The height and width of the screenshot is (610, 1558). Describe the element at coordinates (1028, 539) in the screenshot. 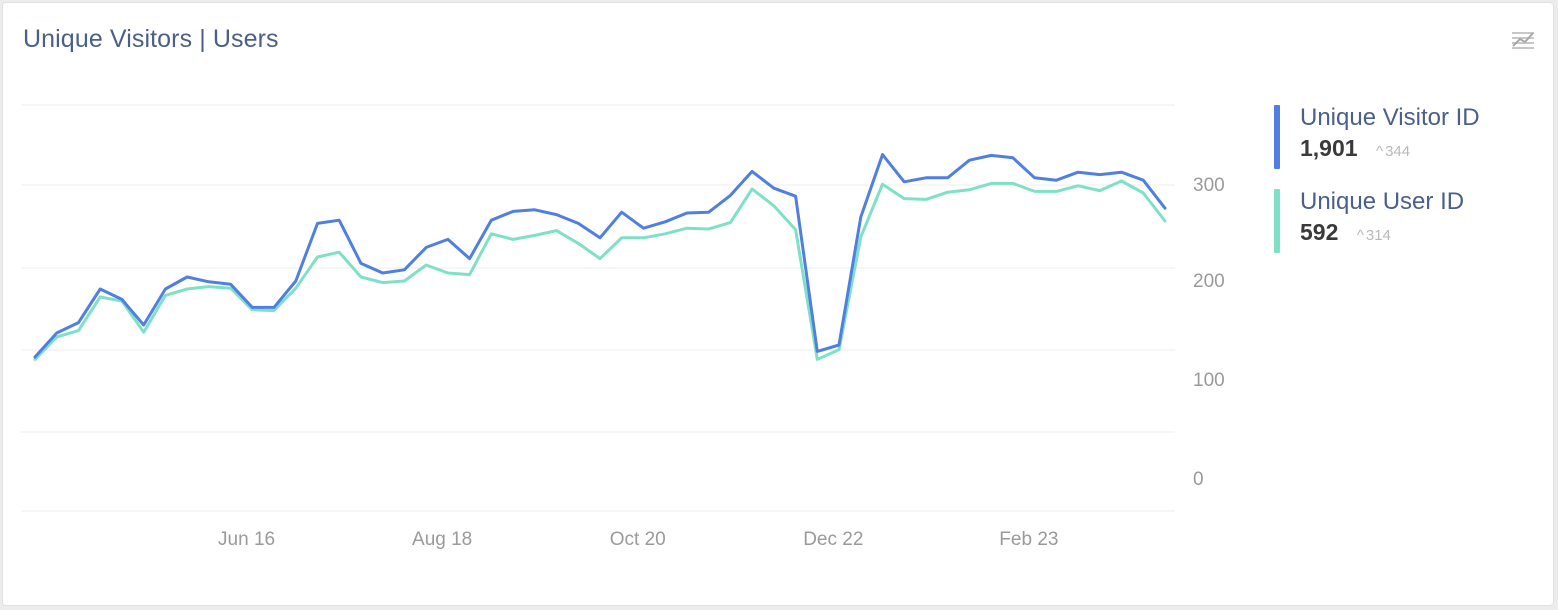

I see `x-tick-label: Feb 23` at that location.